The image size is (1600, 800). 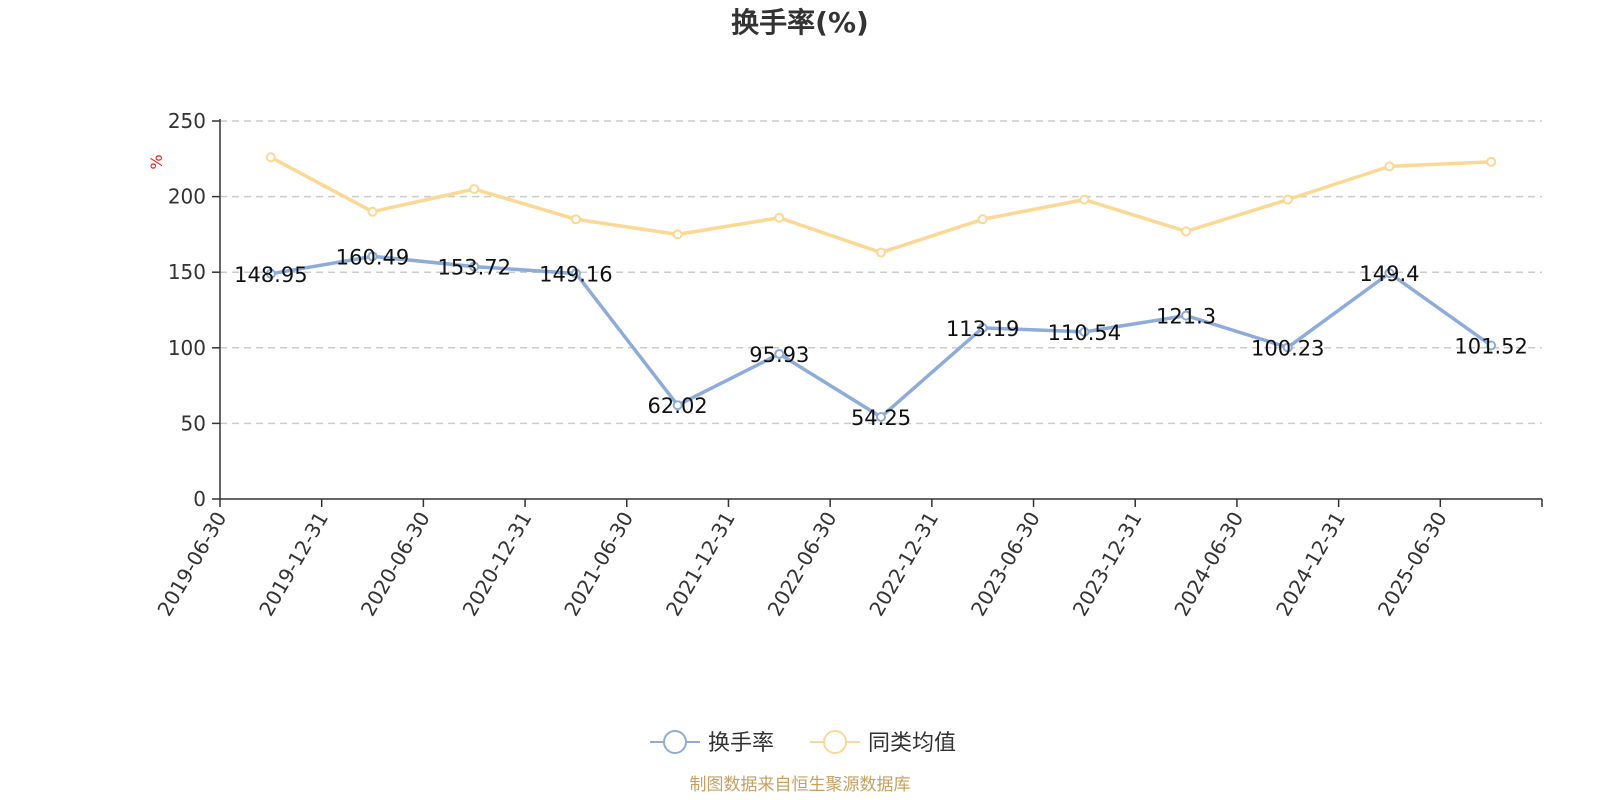 What do you see at coordinates (193, 423) in the screenshot?
I see `y-tick-label: 50` at bounding box center [193, 423].